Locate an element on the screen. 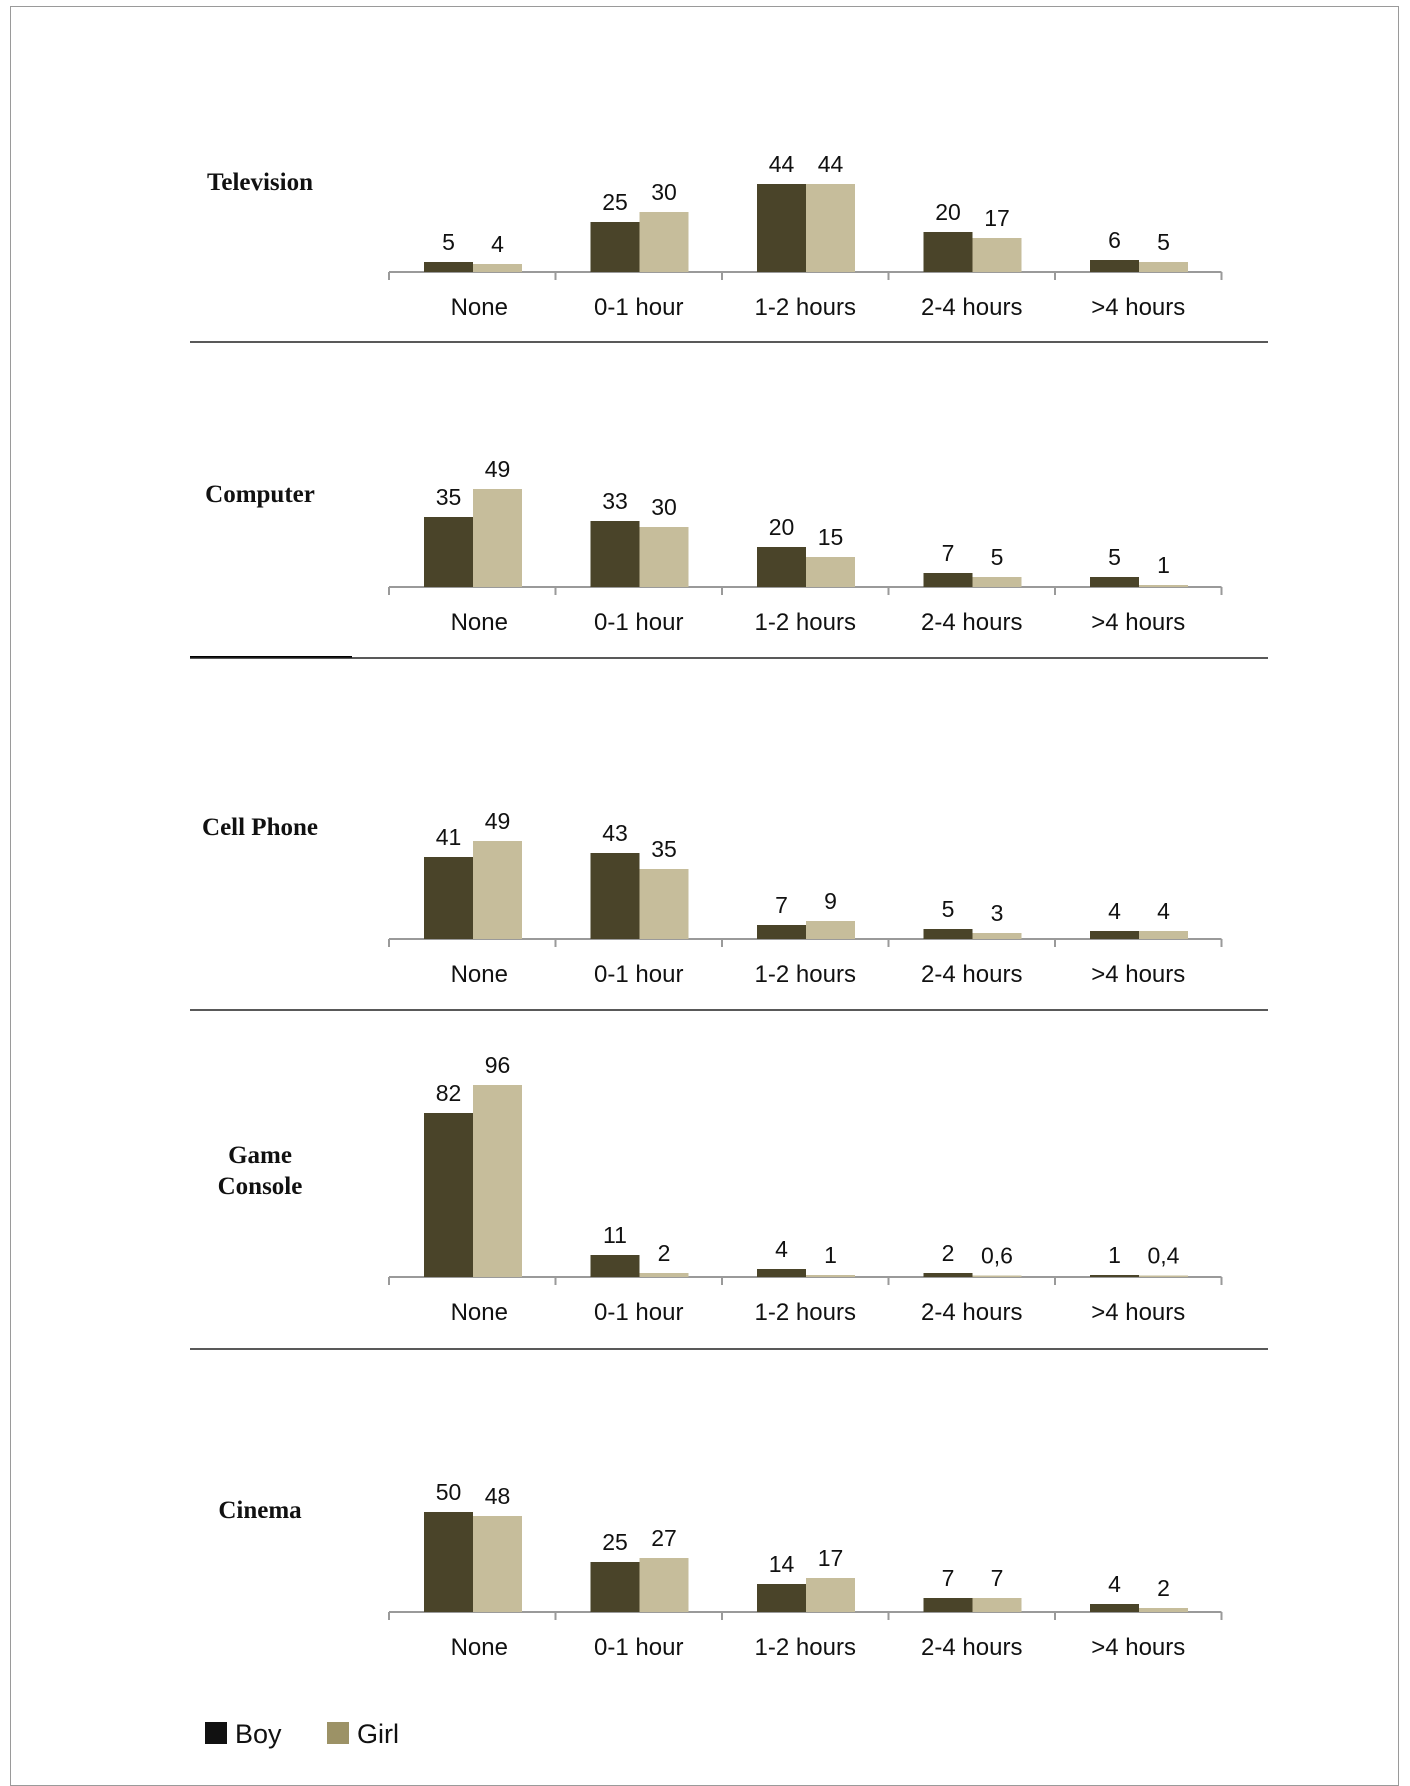 This screenshot has width=1410, height=1786. legend-swatch-girl is located at coordinates (338, 1733).